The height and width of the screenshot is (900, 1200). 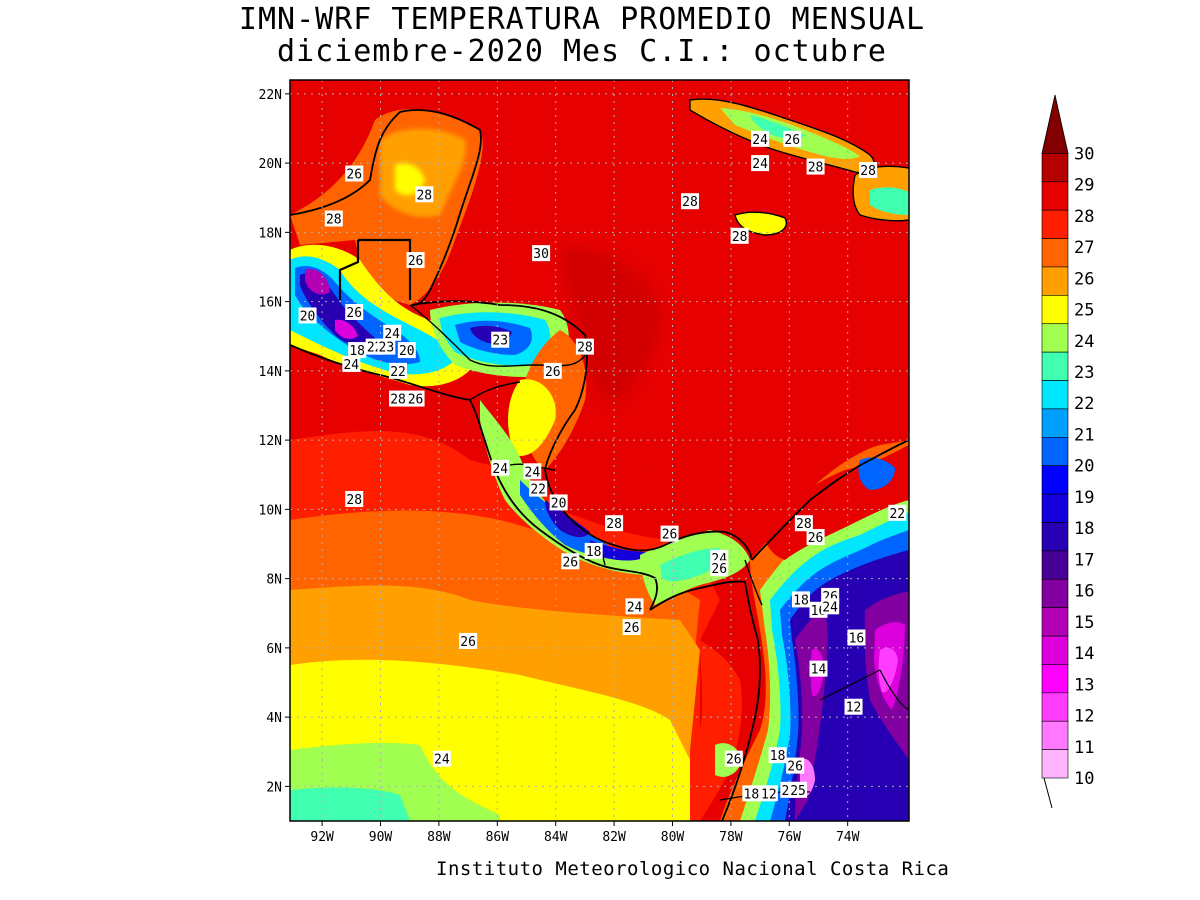 What do you see at coordinates (1084, 529) in the screenshot?
I see `colorbar-label: 18` at bounding box center [1084, 529].